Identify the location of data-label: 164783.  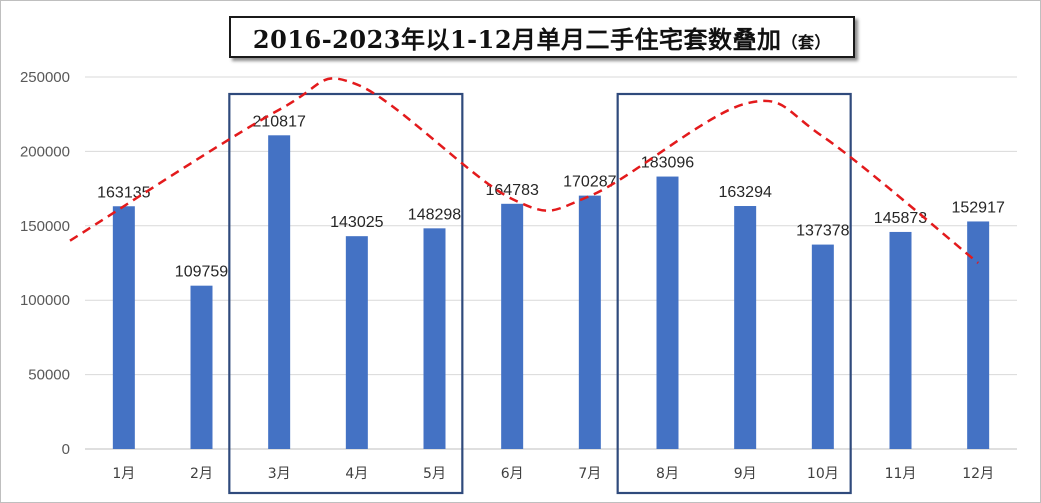
(511, 190).